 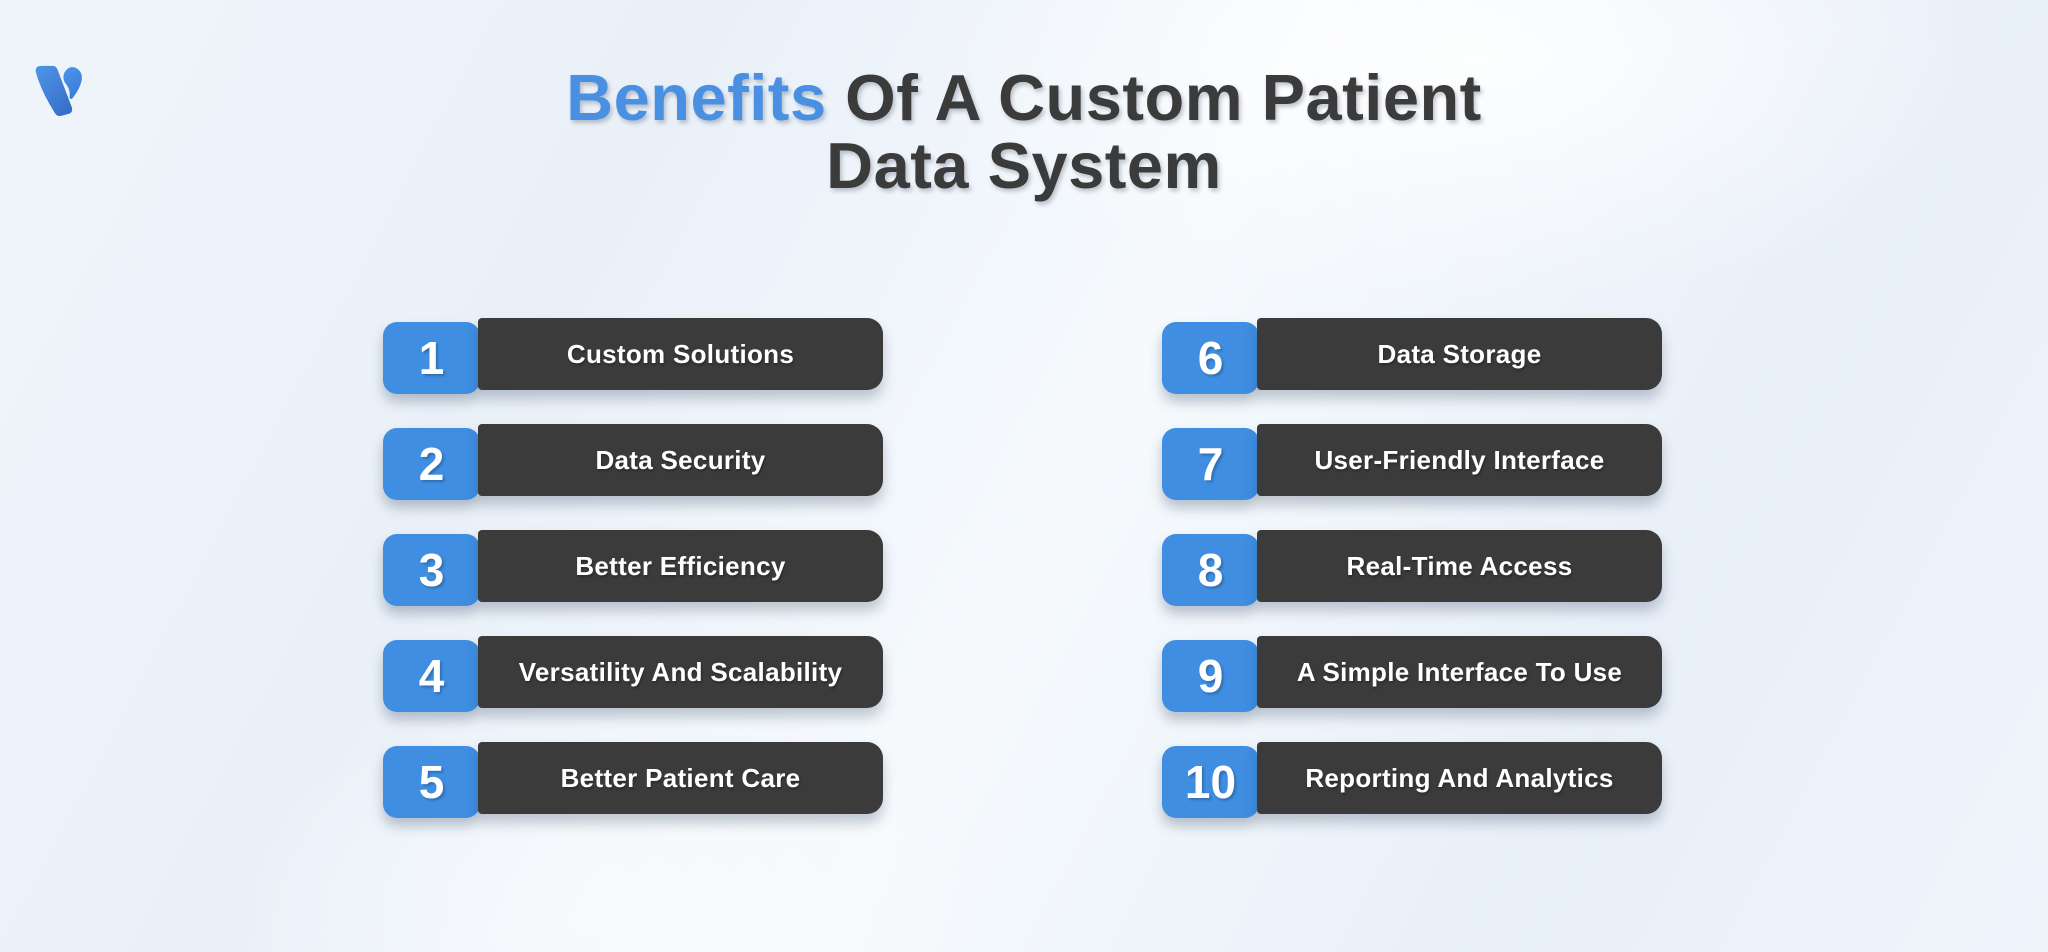 I want to click on benefit-row-8: Real-Time Access 8, so click(x=1412, y=568).